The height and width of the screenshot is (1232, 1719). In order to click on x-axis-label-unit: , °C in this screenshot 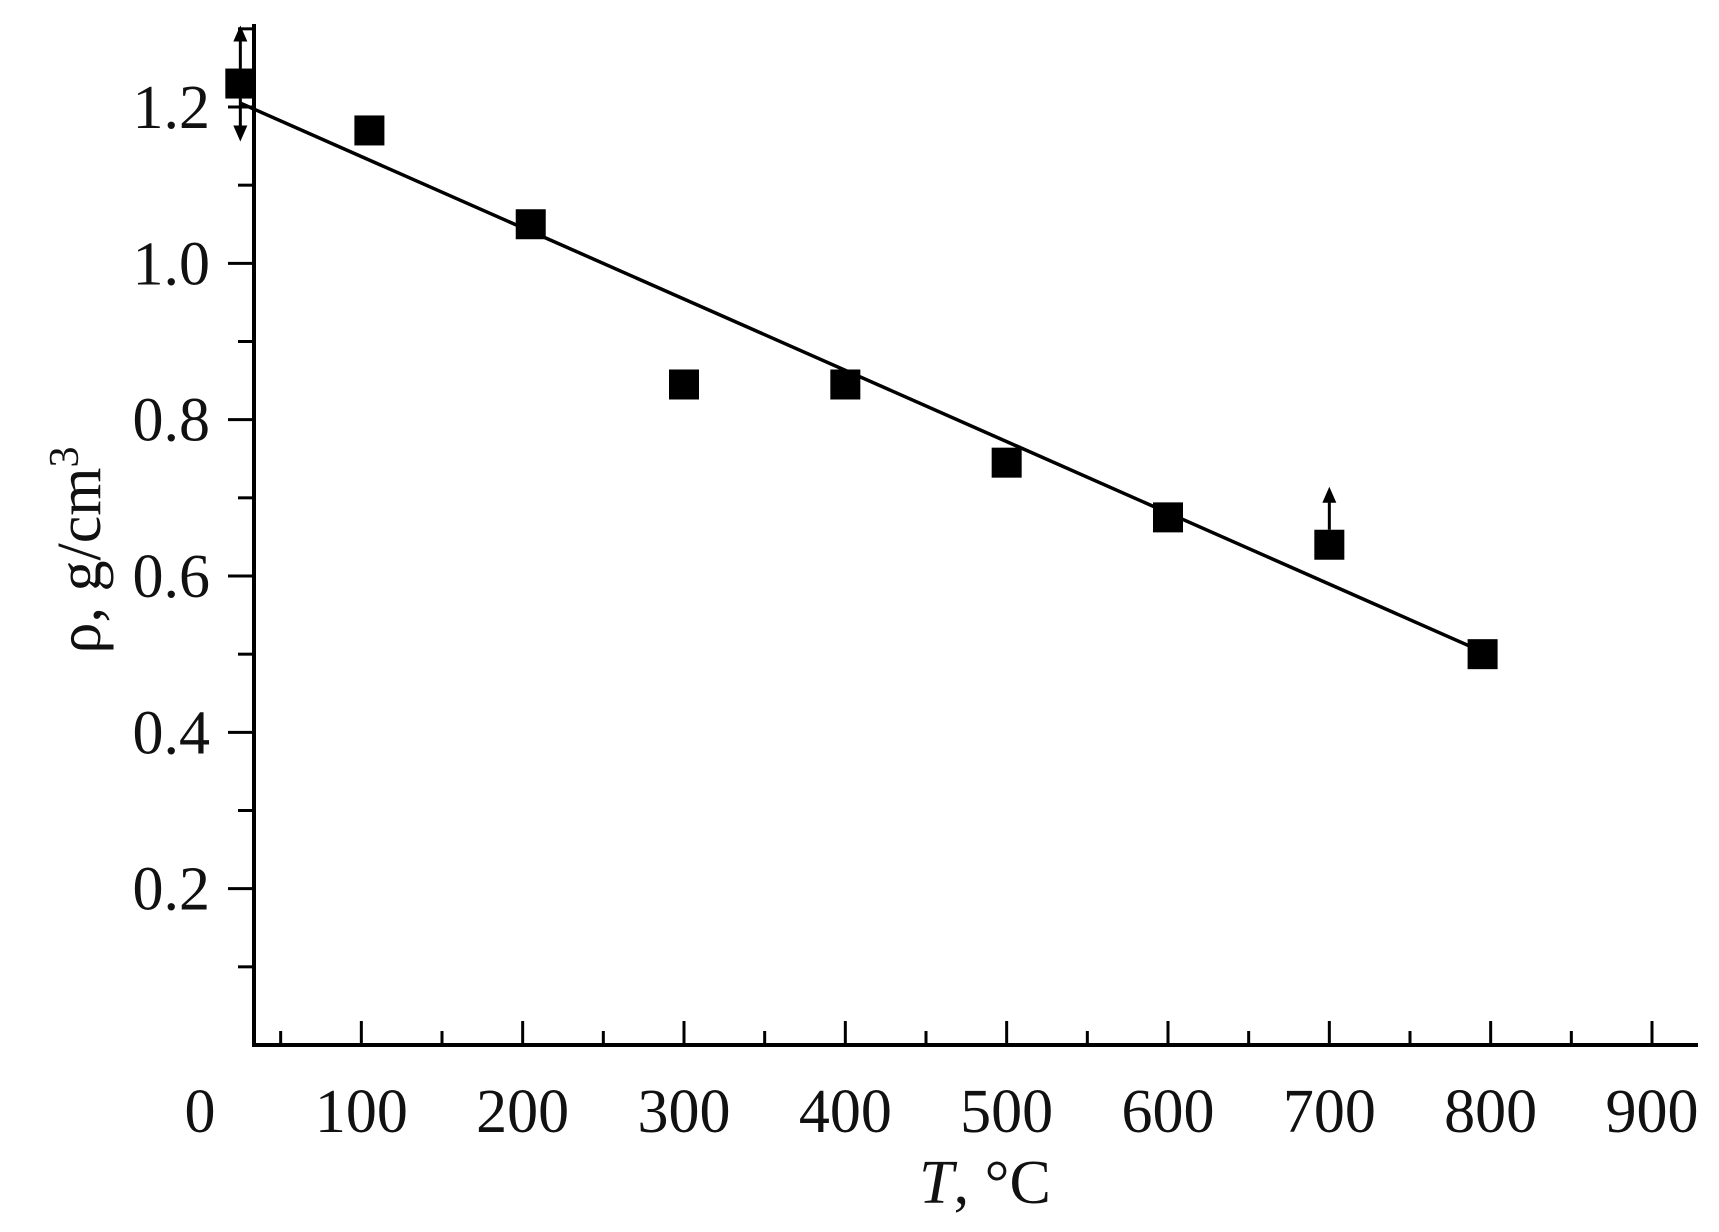, I will do `click(1002, 1183)`.